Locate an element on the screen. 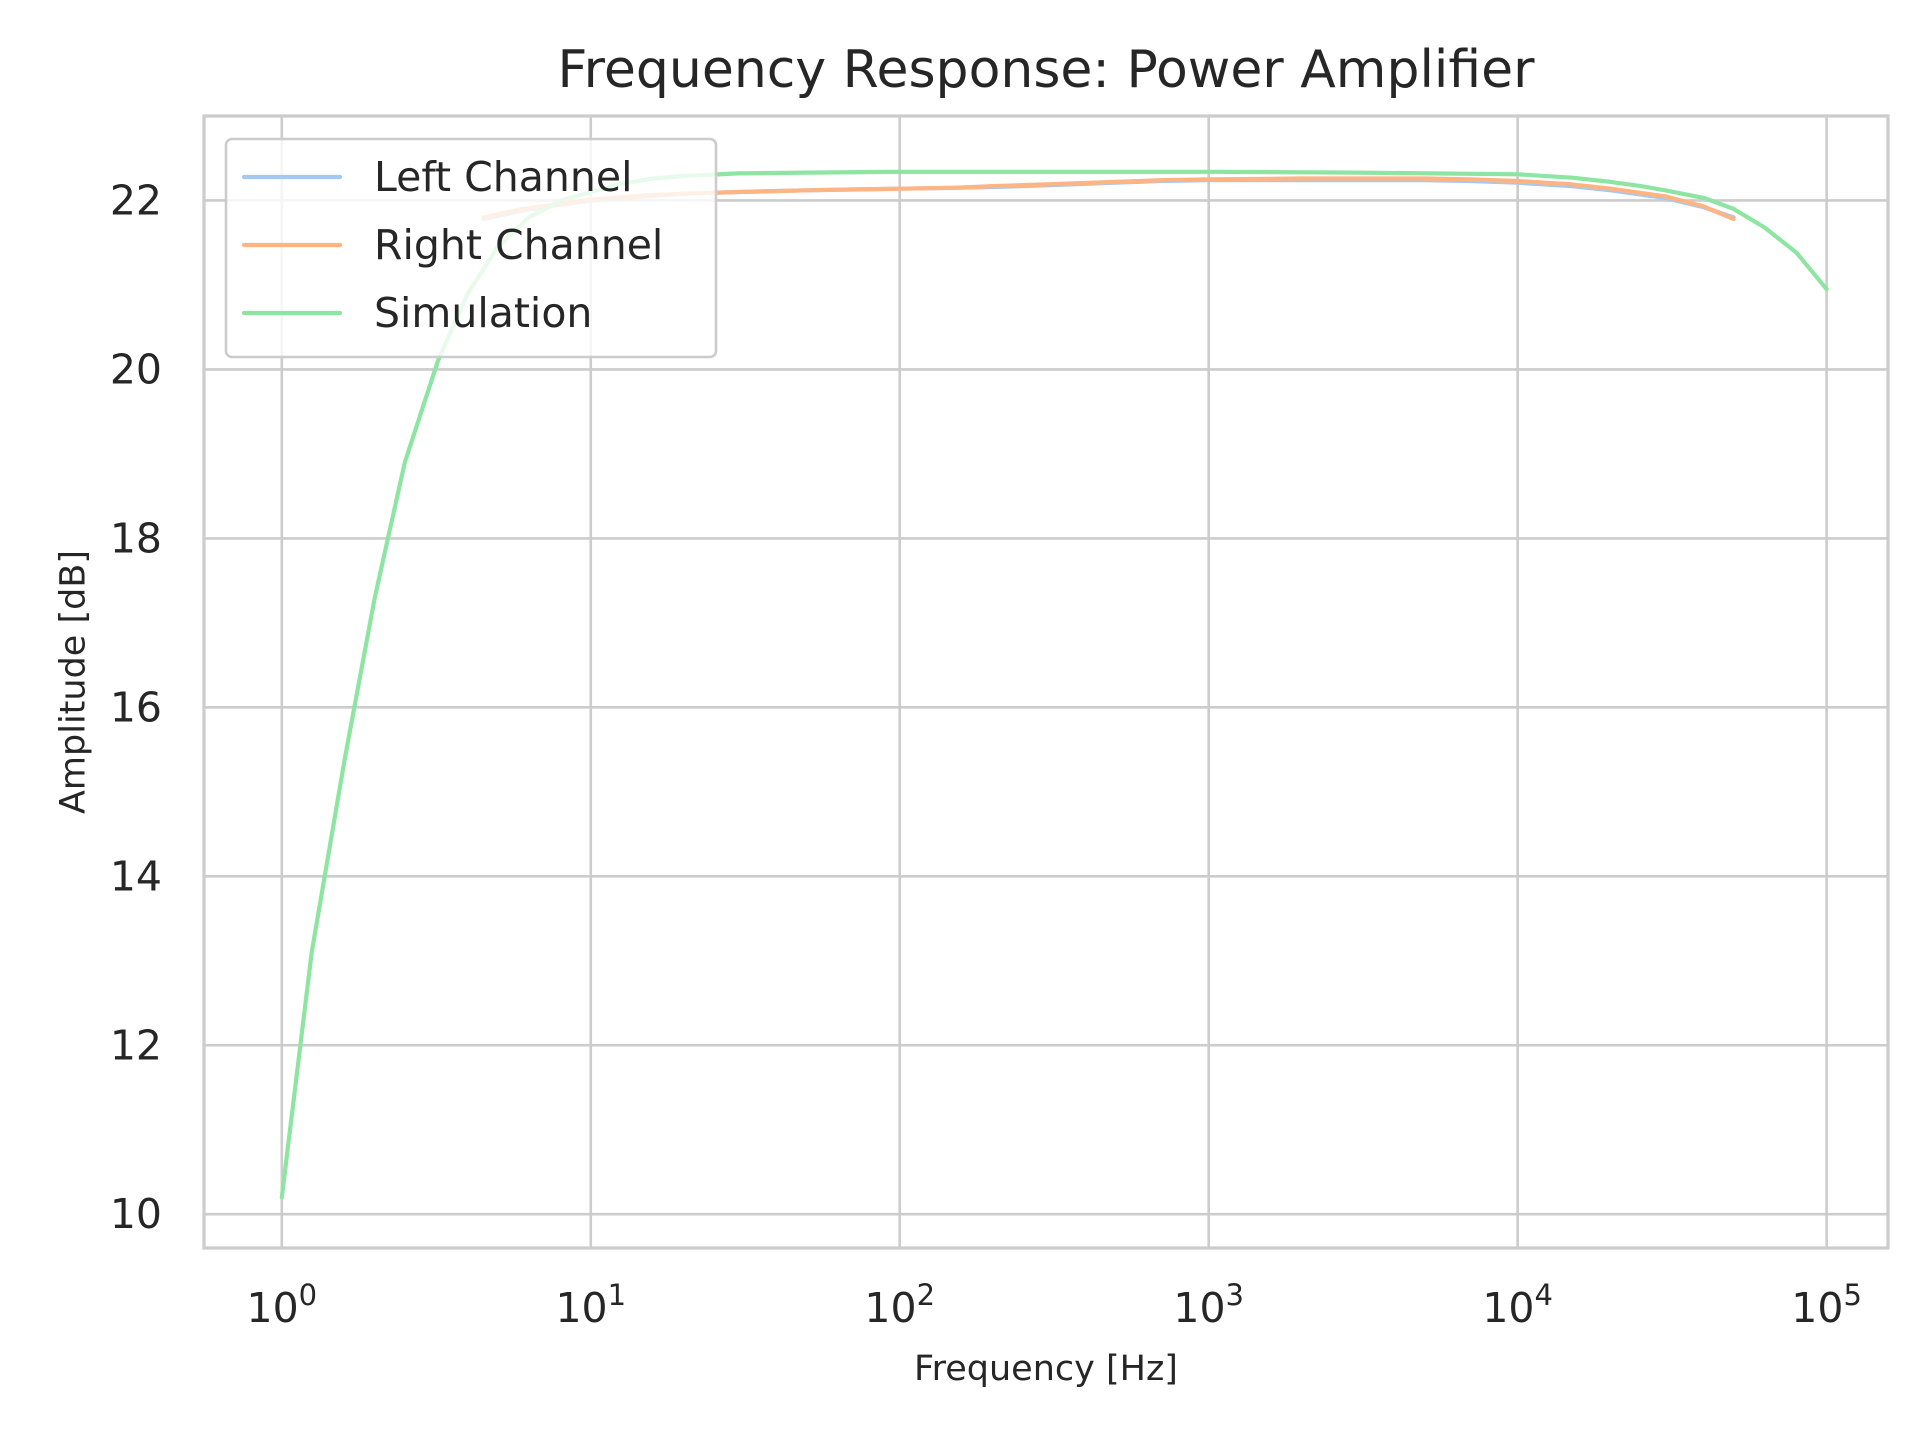 Image resolution: width=1920 pixels, height=1440 pixels. y-tick-label: 22 is located at coordinates (136, 200).